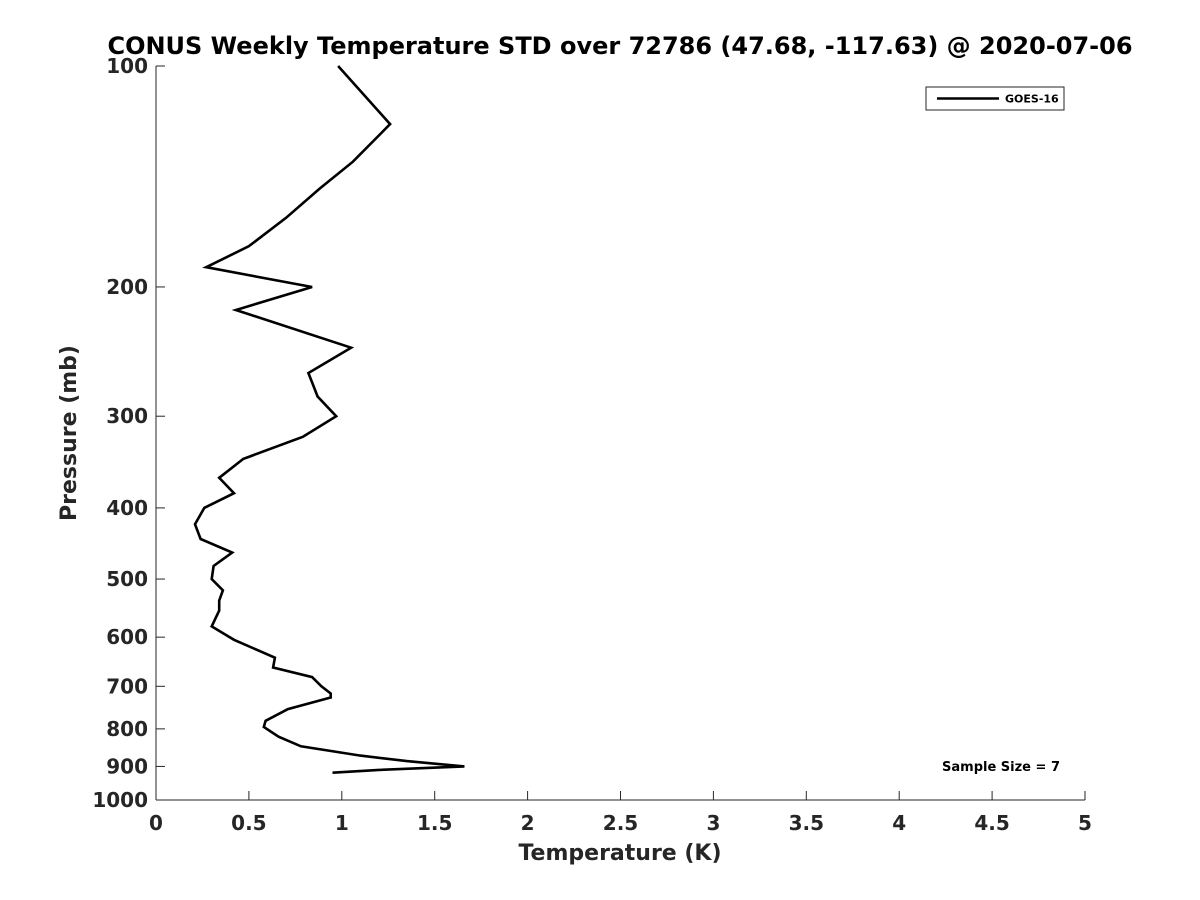 The width and height of the screenshot is (1200, 900). Describe the element at coordinates (619, 853) in the screenshot. I see `x-axis-label: Temperature (K)` at that location.